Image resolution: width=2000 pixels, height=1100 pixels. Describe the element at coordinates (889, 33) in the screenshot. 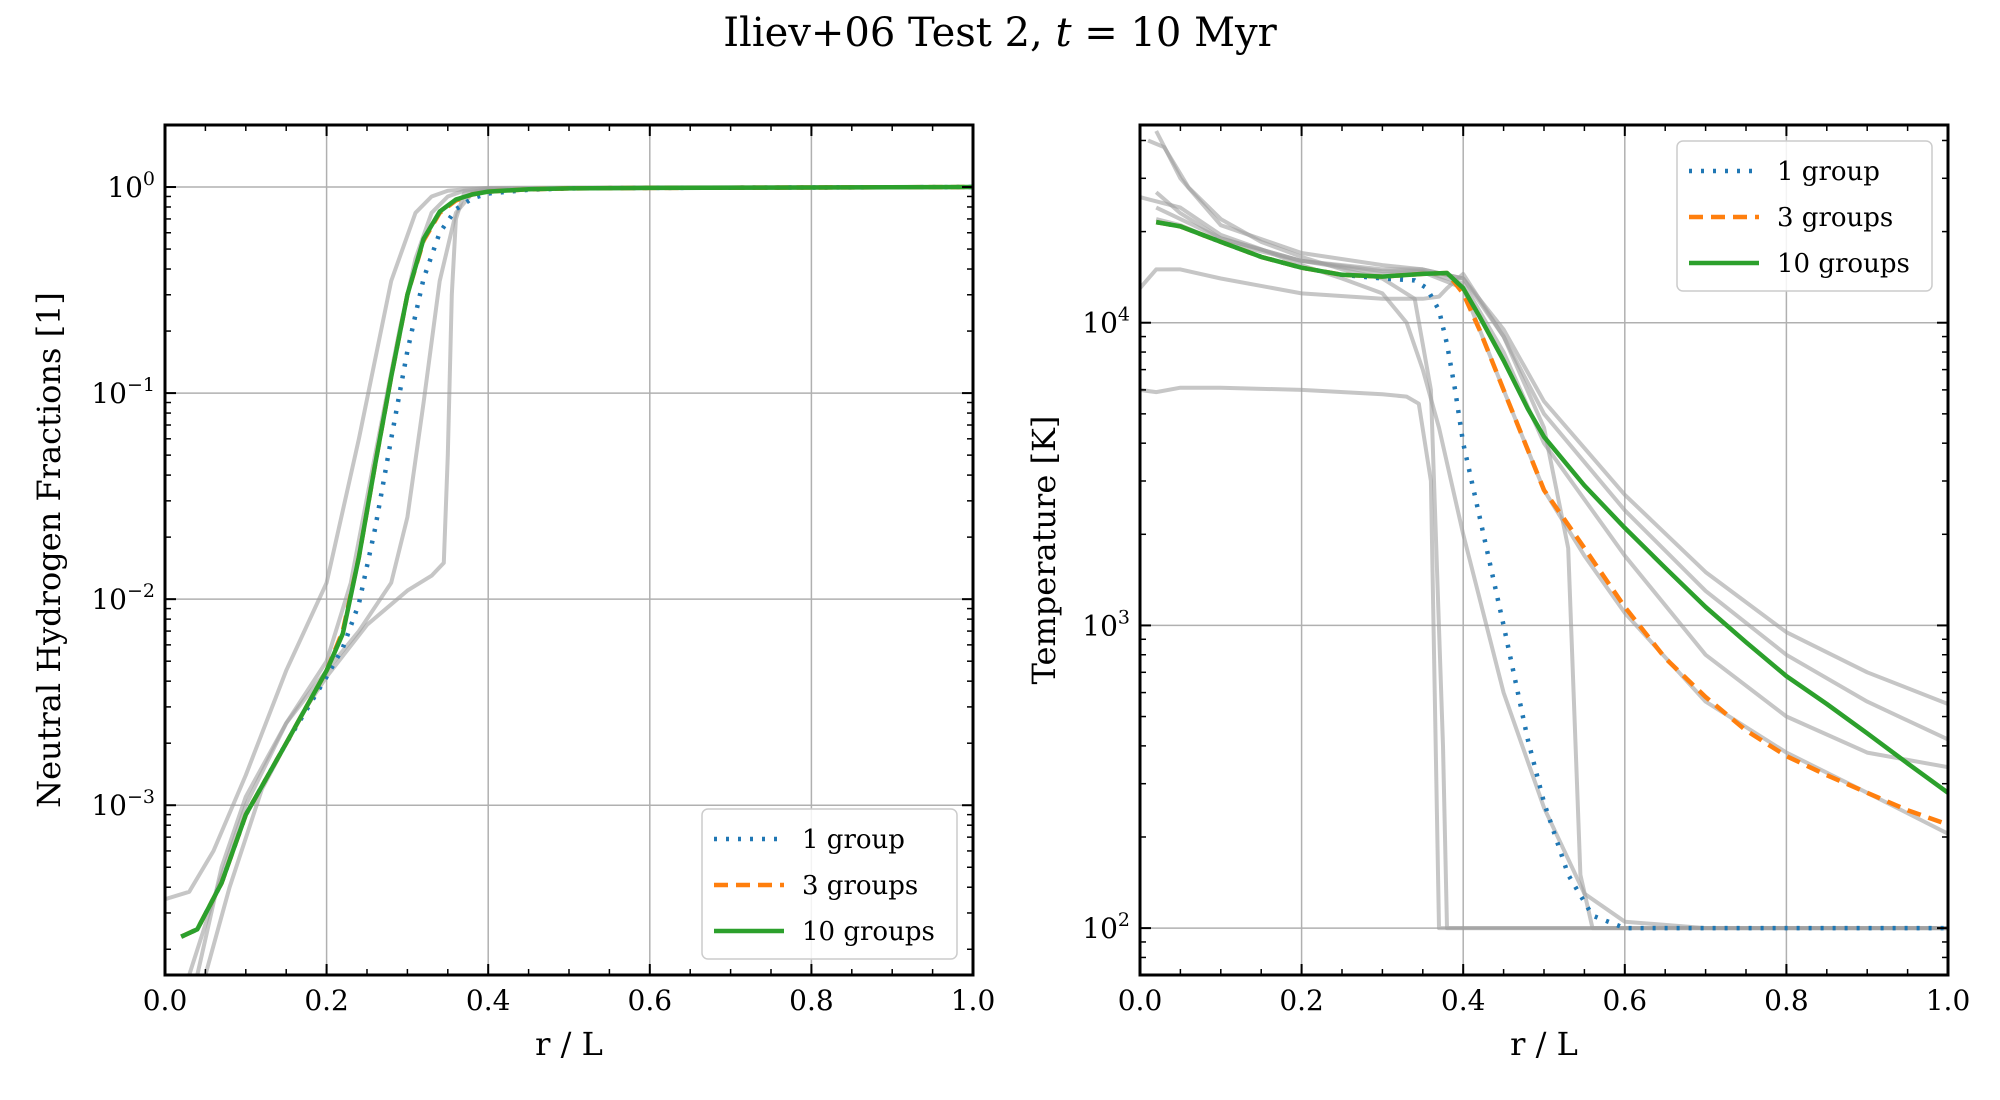

I see `title-text: Iliev+06 Test 2,` at that location.